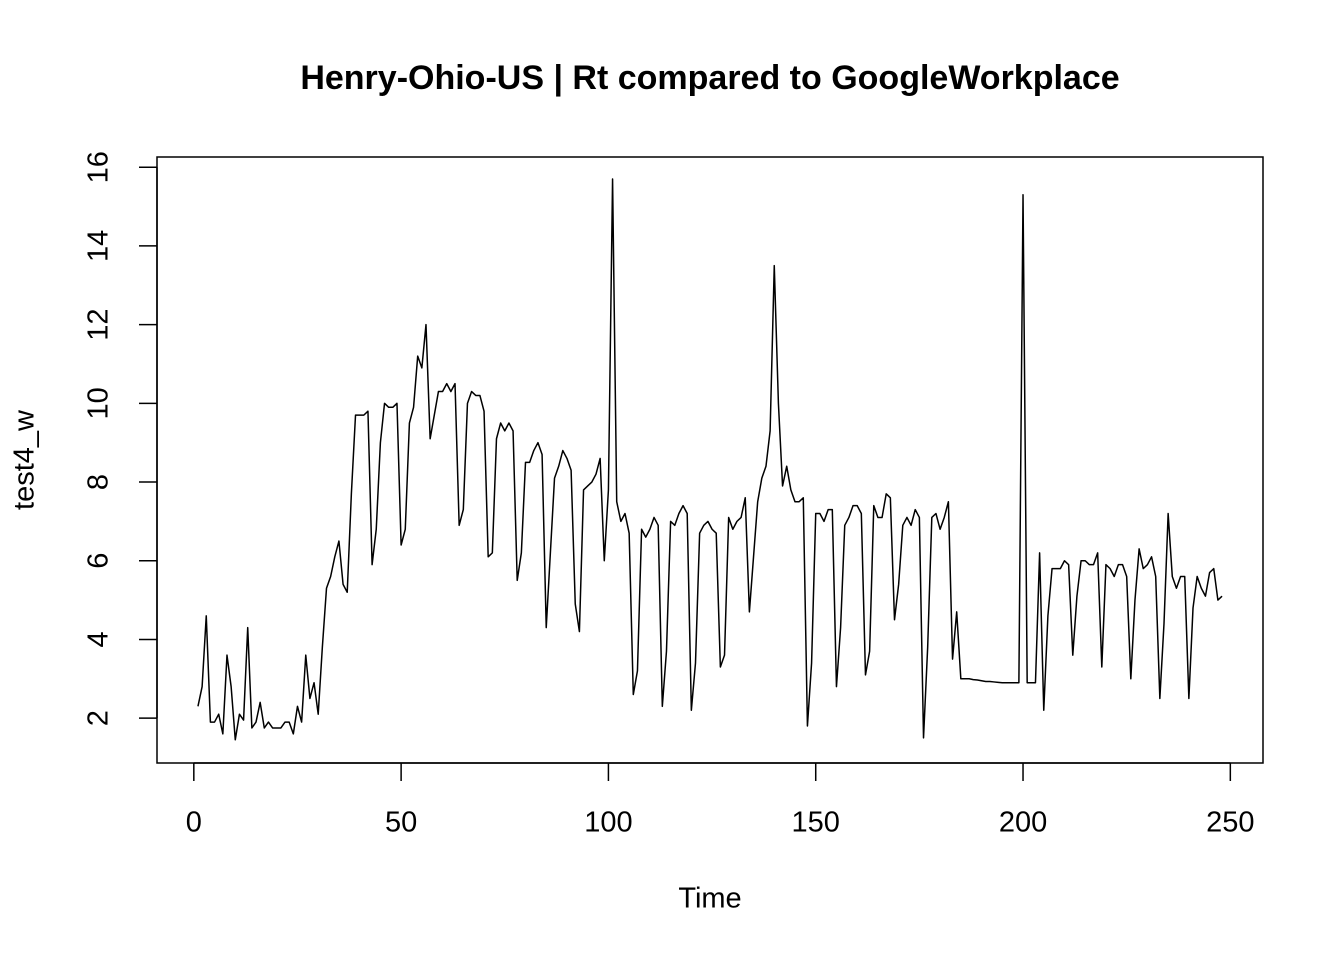 This screenshot has width=1344, height=960. What do you see at coordinates (99, 403) in the screenshot?
I see `y-tick-label: 10` at bounding box center [99, 403].